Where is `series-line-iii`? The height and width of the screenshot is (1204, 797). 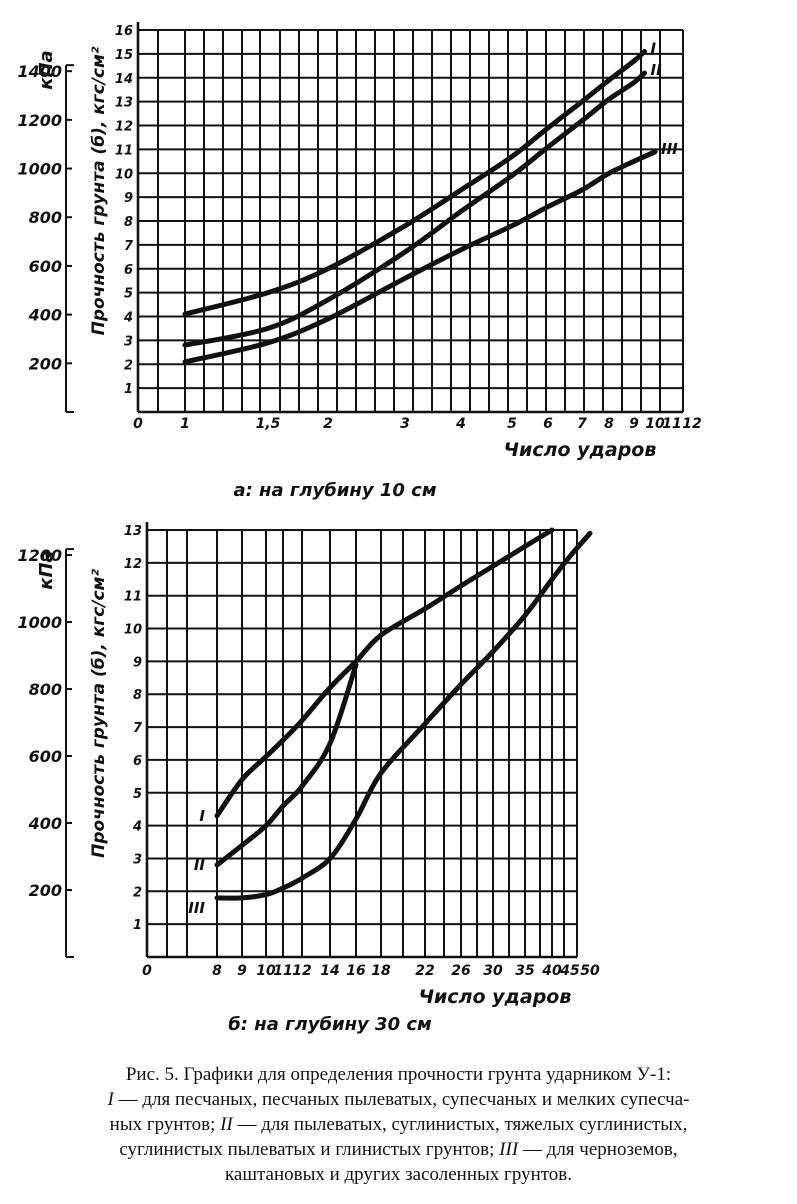 series-line-iii is located at coordinates (420, 257).